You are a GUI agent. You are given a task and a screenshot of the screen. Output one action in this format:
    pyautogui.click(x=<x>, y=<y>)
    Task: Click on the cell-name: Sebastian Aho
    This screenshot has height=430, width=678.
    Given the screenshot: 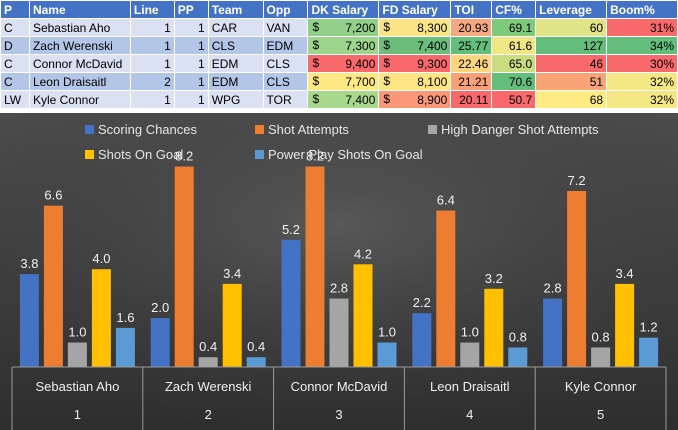 What is the action you would take?
    pyautogui.click(x=79, y=27)
    